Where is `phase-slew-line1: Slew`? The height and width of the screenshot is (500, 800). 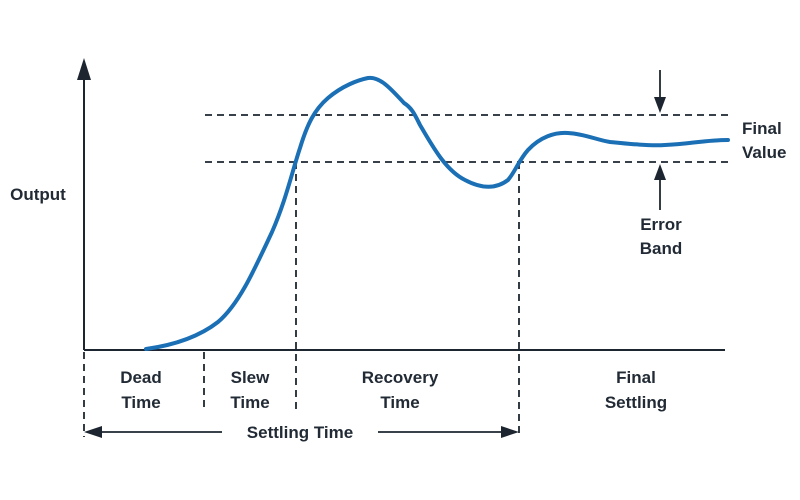
phase-slew-line1: Slew is located at coordinates (251, 377).